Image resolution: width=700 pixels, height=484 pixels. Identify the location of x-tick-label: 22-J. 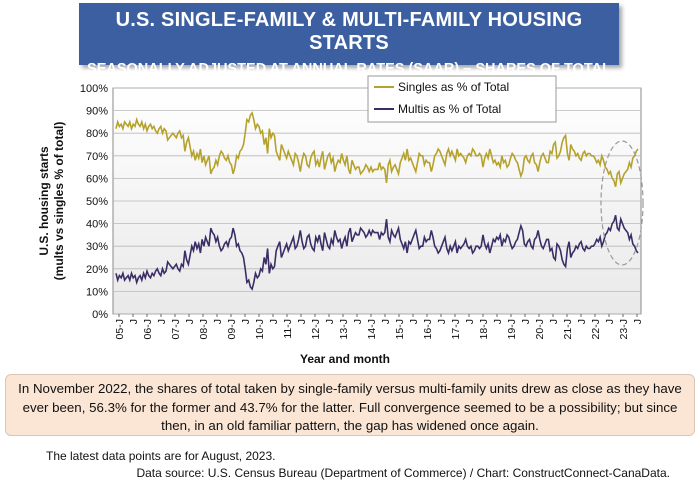
(596, 329).